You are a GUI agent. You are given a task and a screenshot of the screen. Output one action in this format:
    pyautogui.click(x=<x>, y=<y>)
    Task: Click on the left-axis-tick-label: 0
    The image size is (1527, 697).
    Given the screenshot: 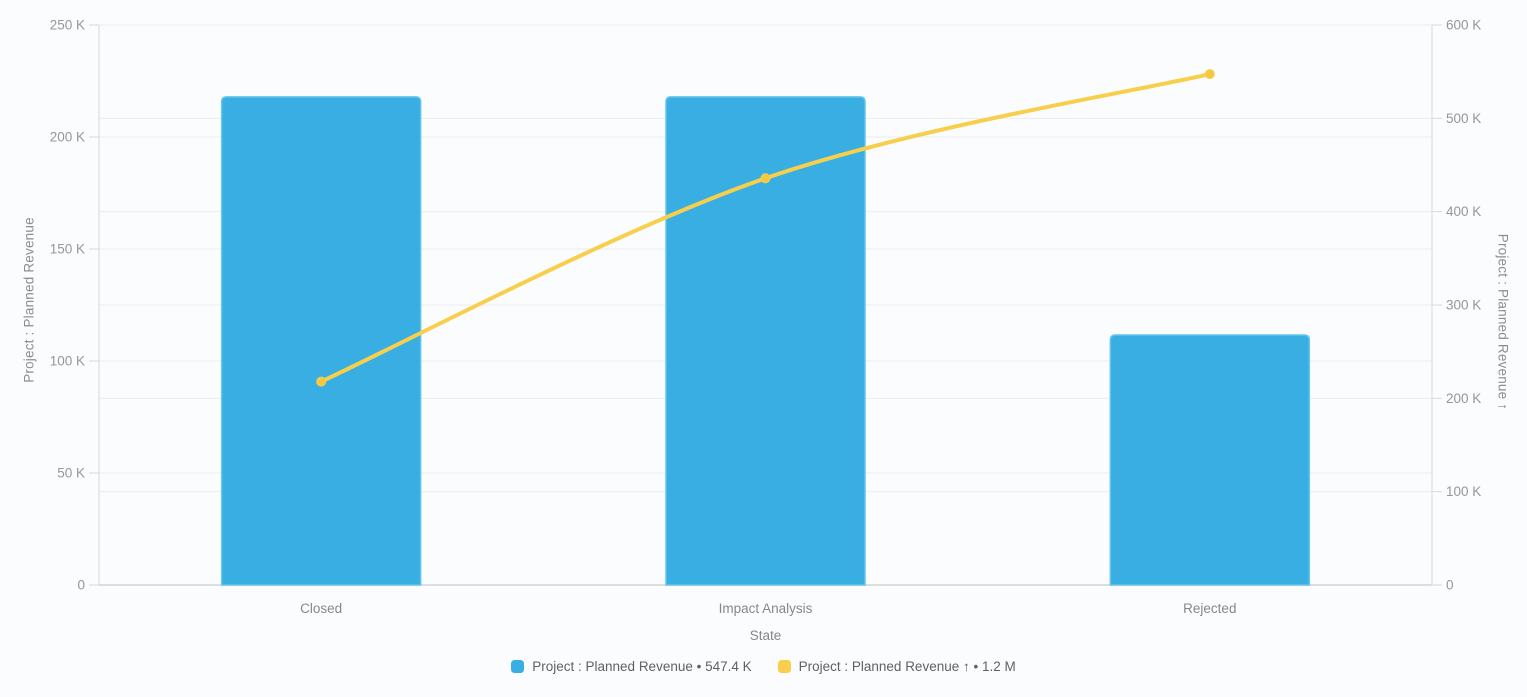 What is the action you would take?
    pyautogui.click(x=81, y=585)
    